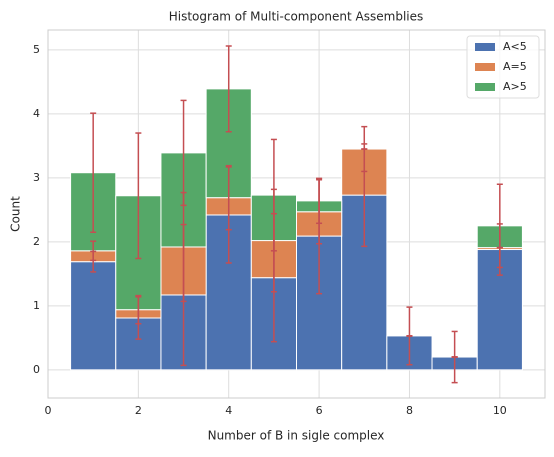 The width and height of the screenshot is (554, 457). I want to click on x-tick-label: 4, so click(228, 410).